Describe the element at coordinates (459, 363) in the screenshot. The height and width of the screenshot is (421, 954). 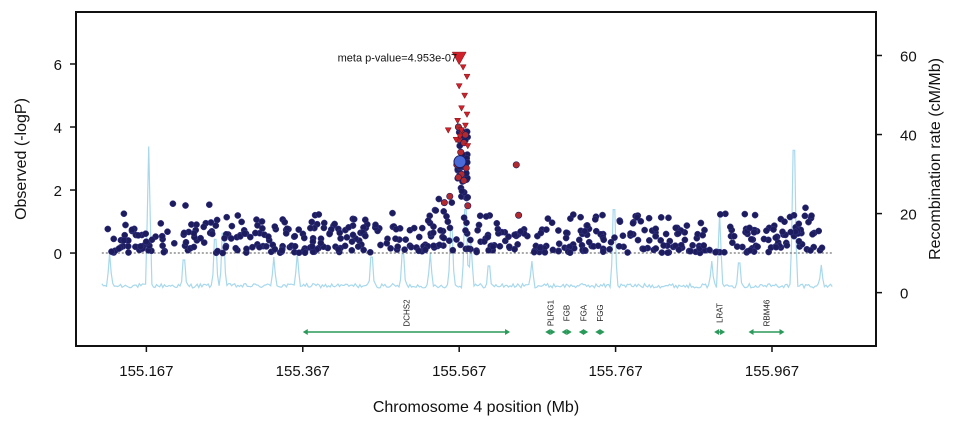
I see `x-axis: 155.167 155.367 155.567 155.767 155.967` at that location.